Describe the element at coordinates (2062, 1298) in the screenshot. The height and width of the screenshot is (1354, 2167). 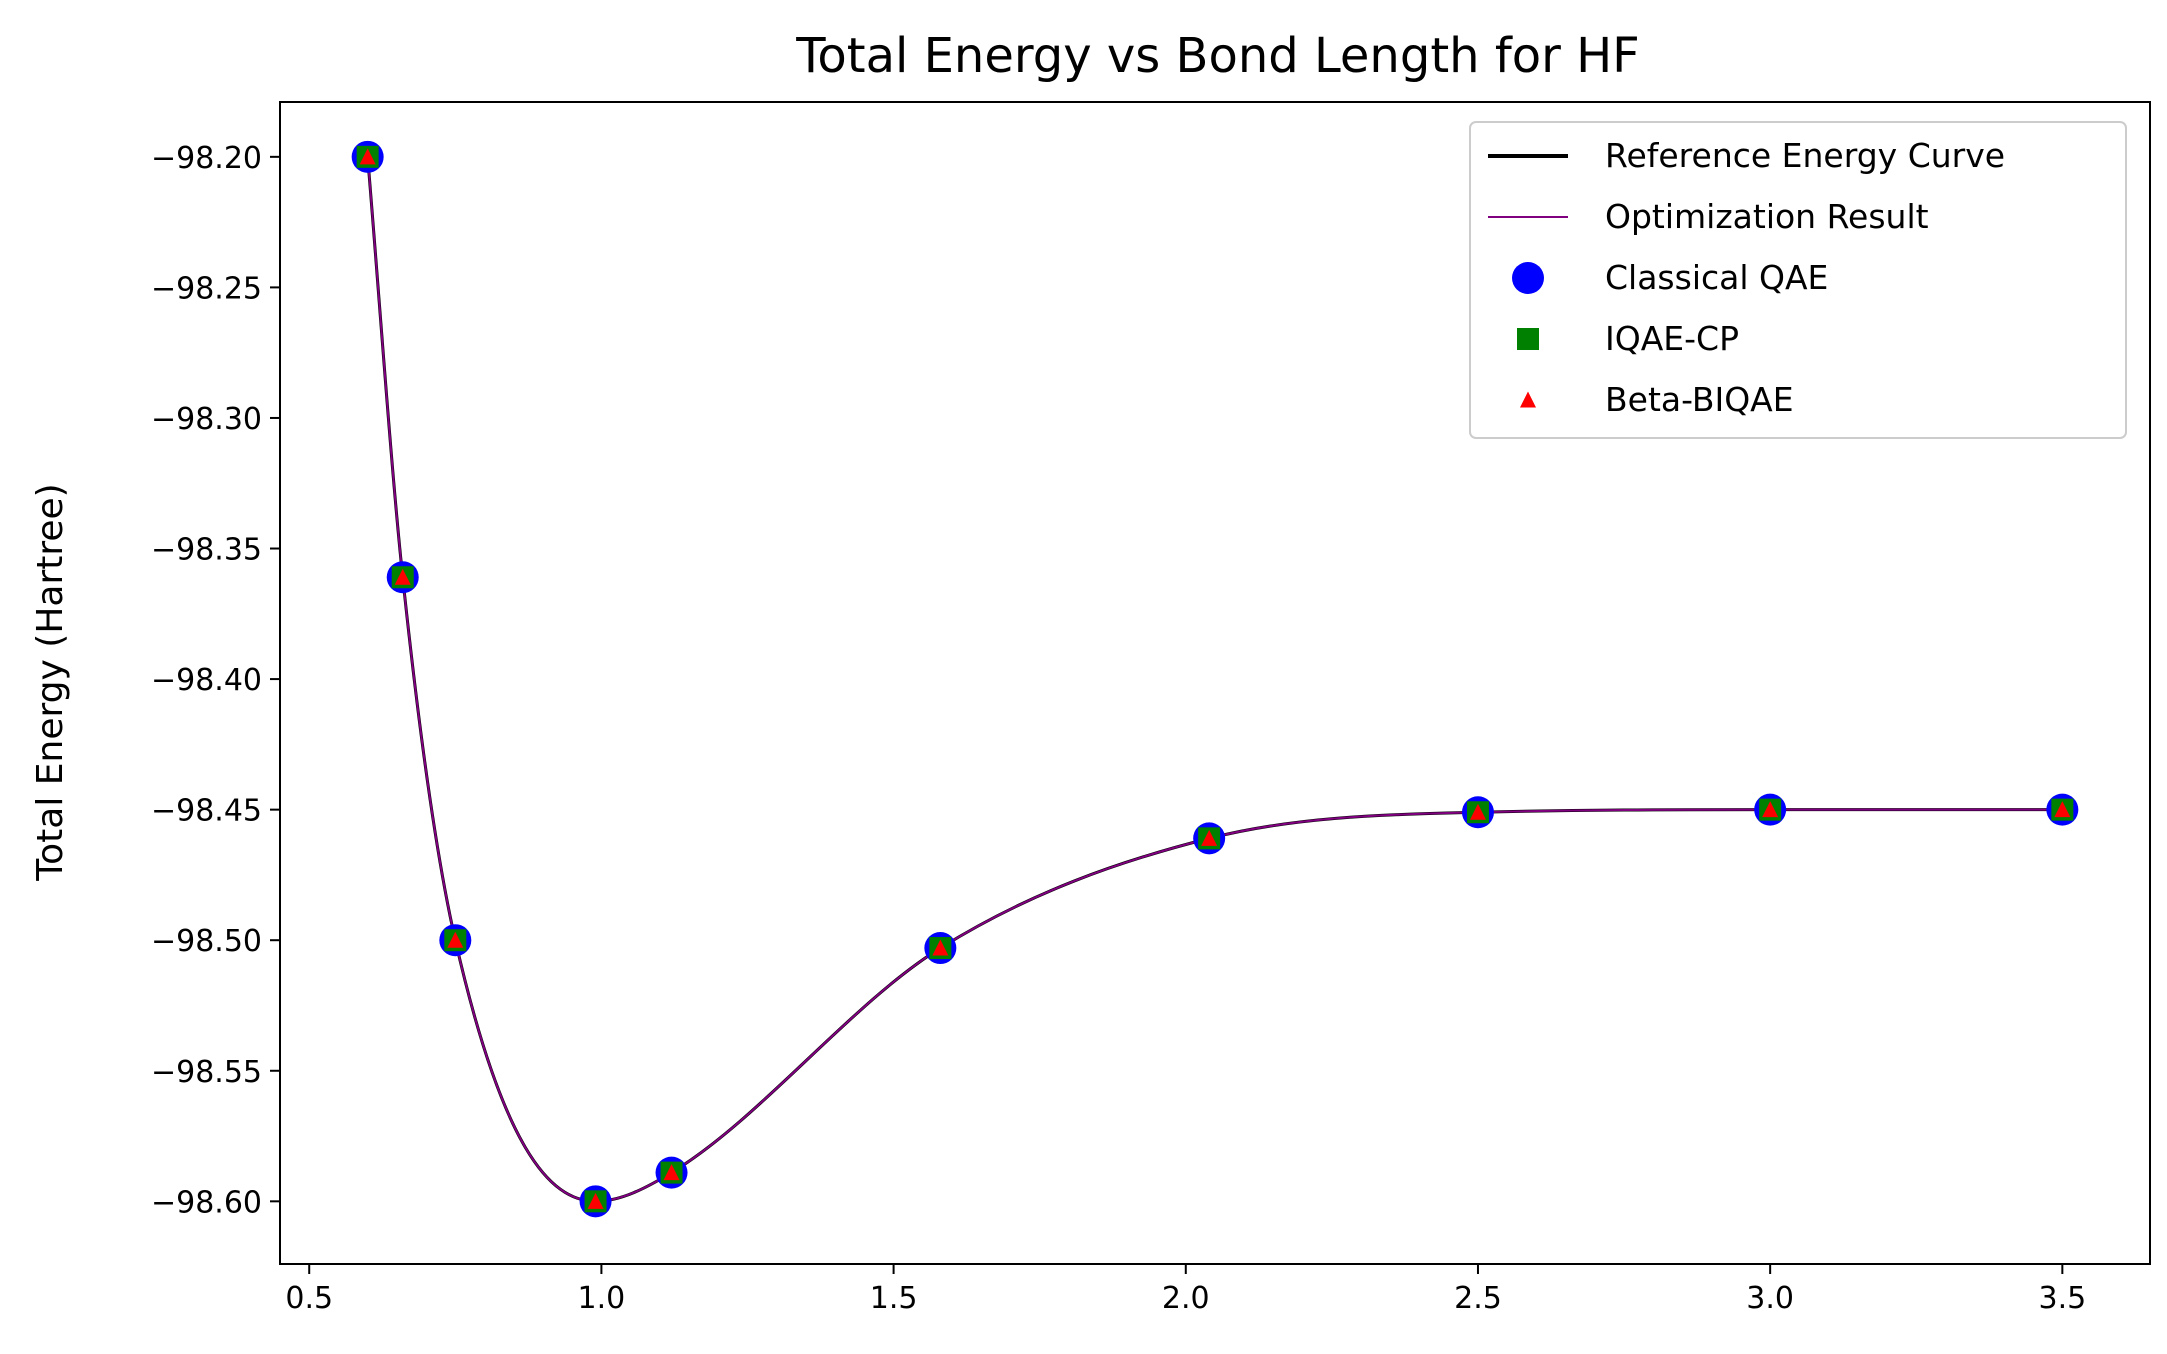
I see `x-tick-label: 3.5` at that location.